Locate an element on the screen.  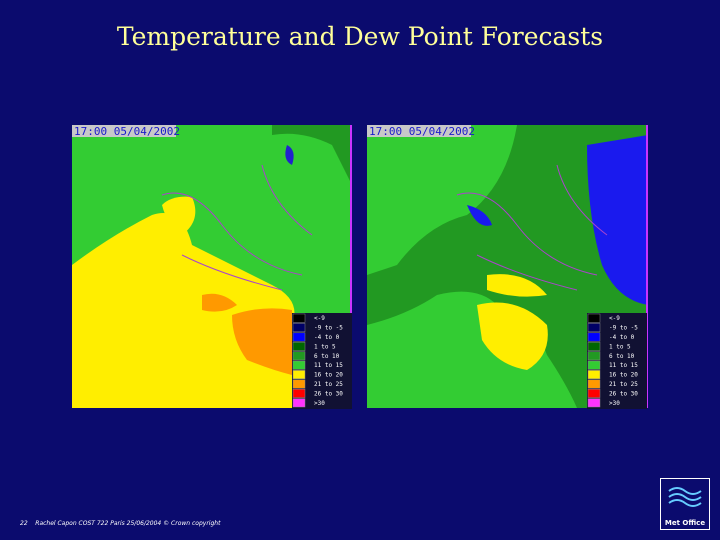
logo: Met Office is located at coordinates (685, 504).